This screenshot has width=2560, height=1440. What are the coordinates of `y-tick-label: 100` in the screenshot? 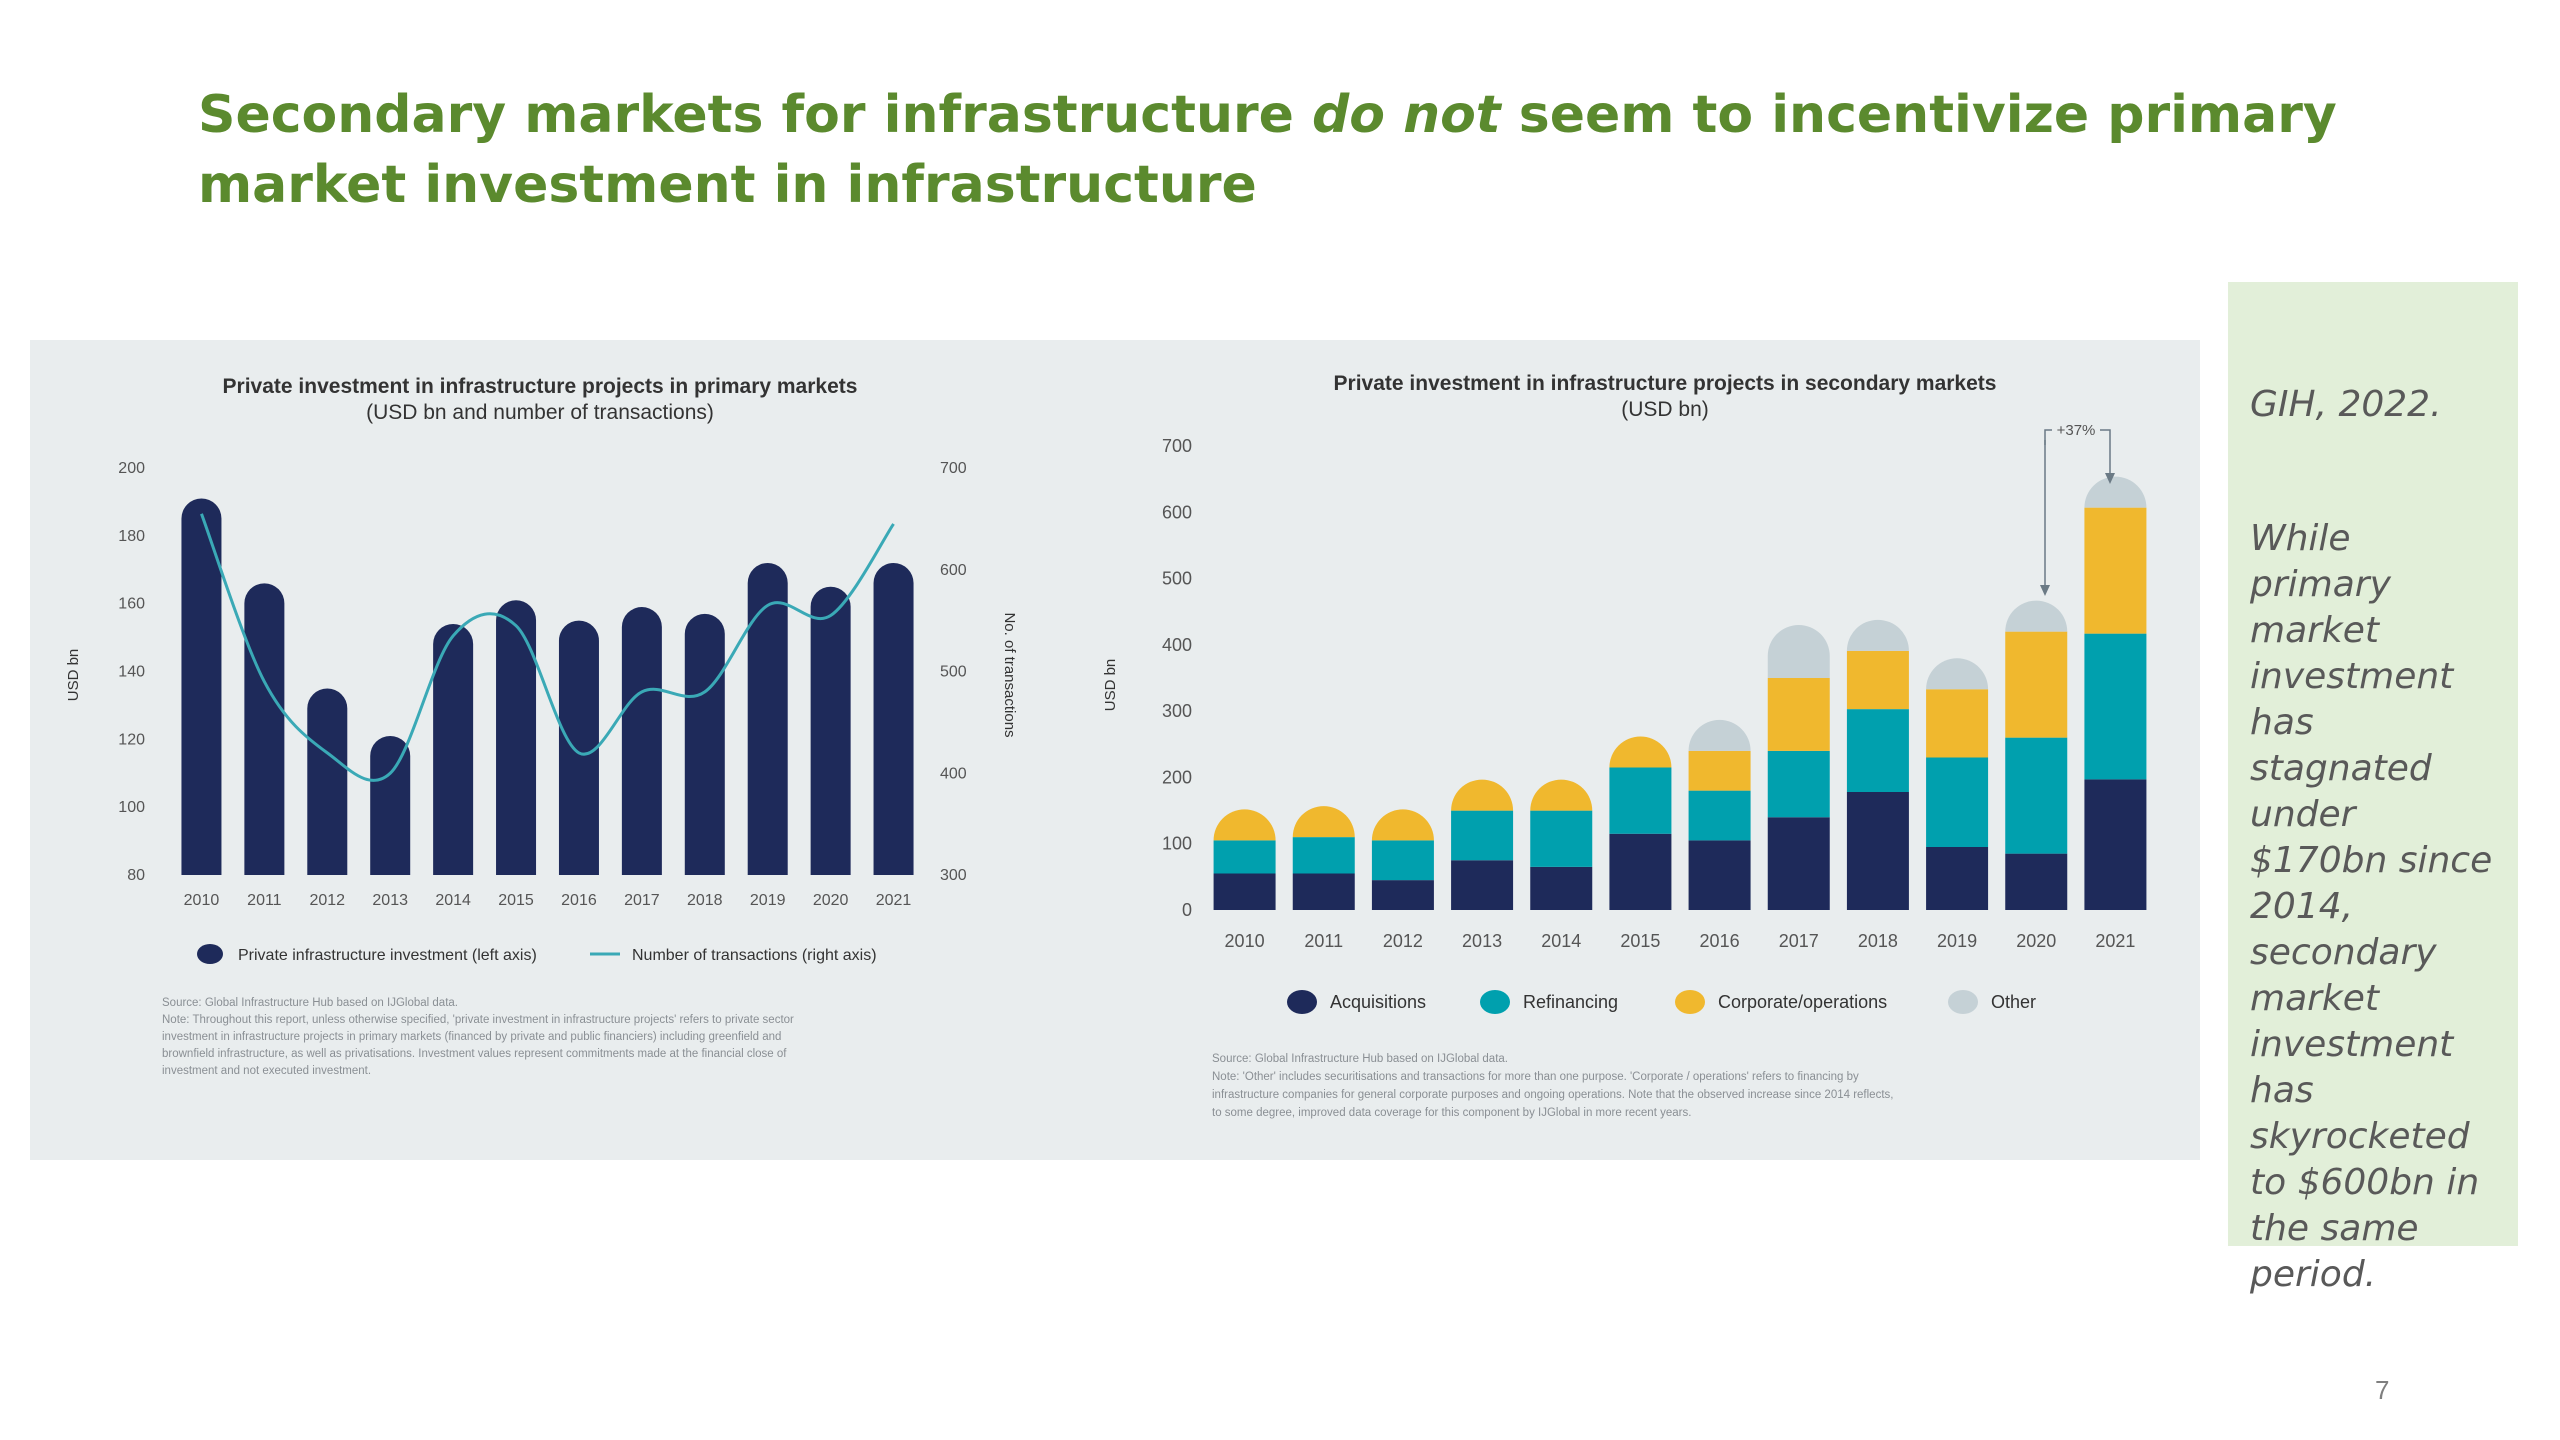 It's located at (1177, 844).